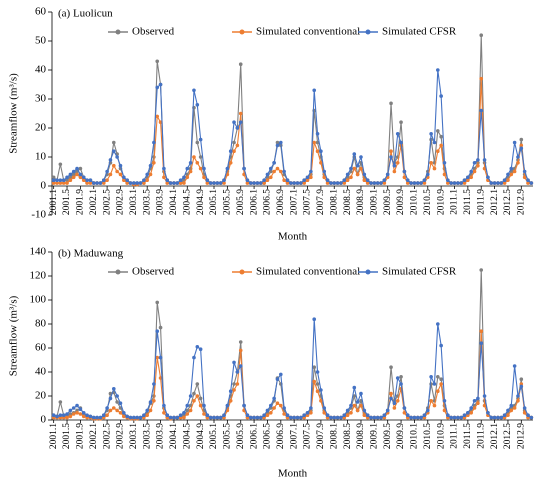  What do you see at coordinates (41, 324) in the screenshot?
I see `y-tick-label: 80` at bounding box center [41, 324].